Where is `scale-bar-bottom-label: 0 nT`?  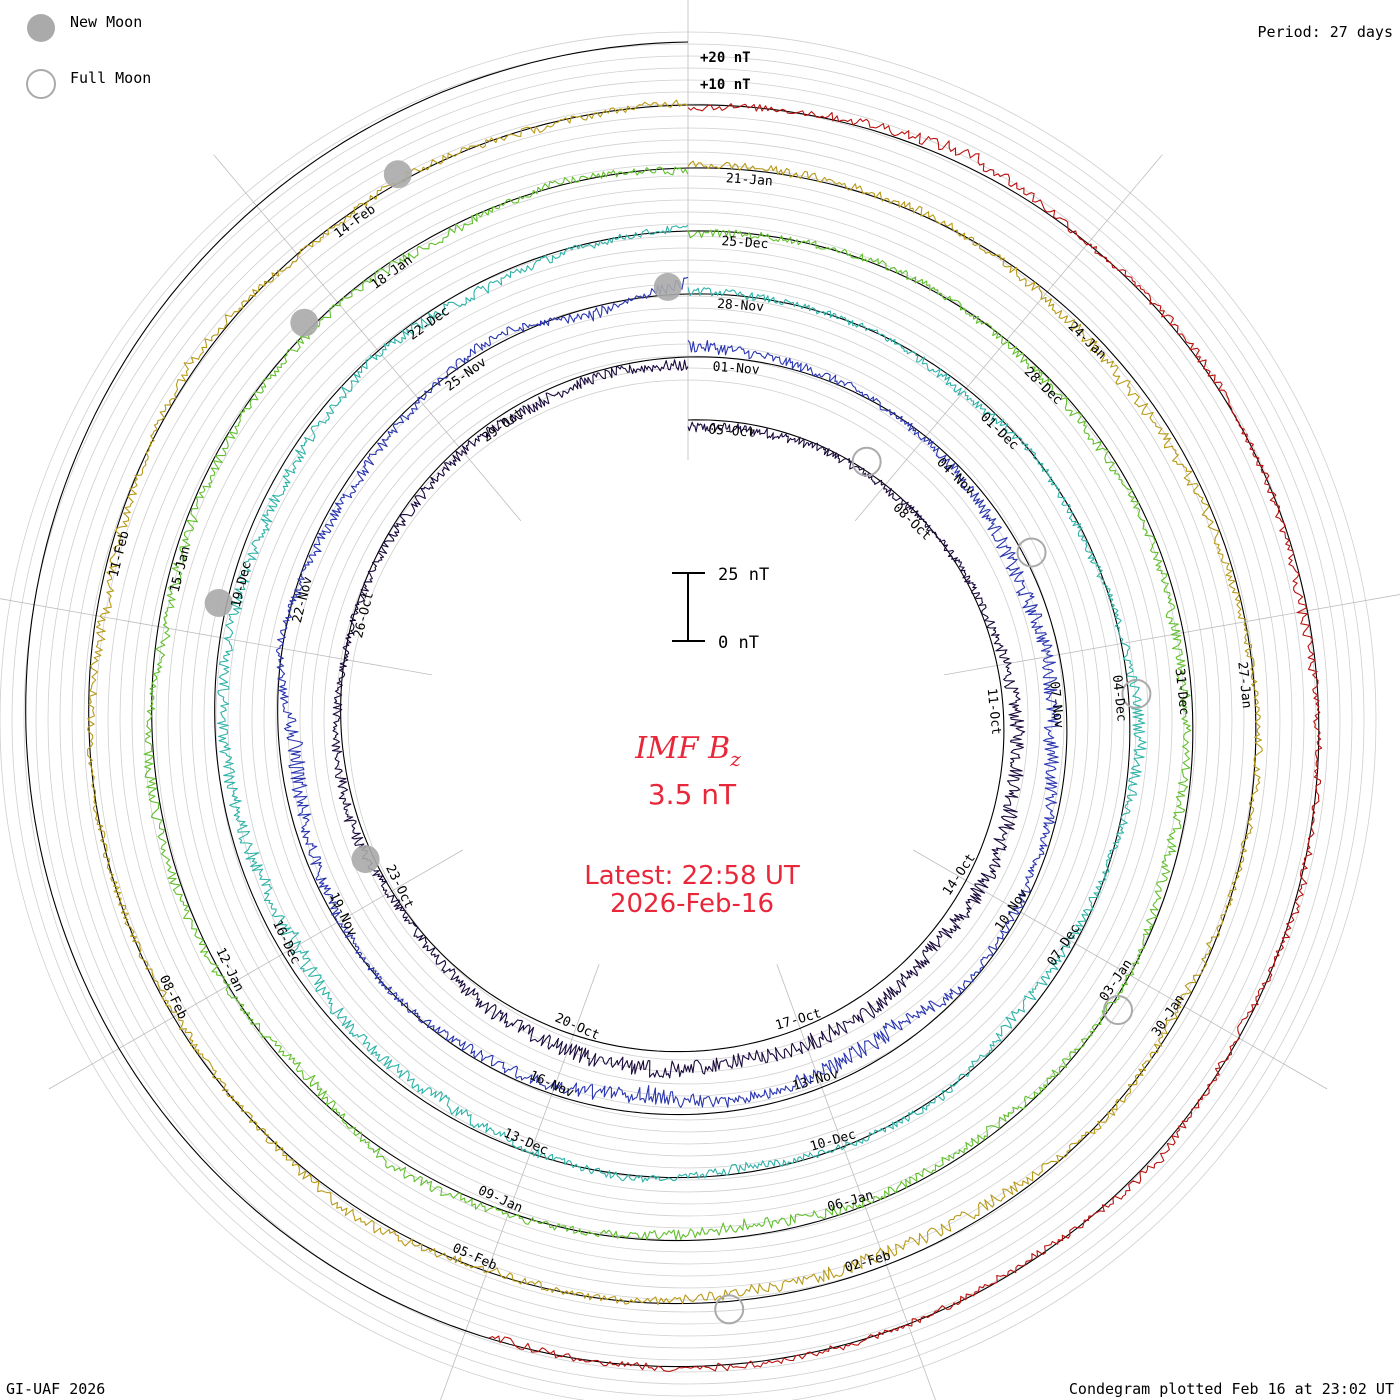 scale-bar-bottom-label: 0 nT is located at coordinates (738, 643).